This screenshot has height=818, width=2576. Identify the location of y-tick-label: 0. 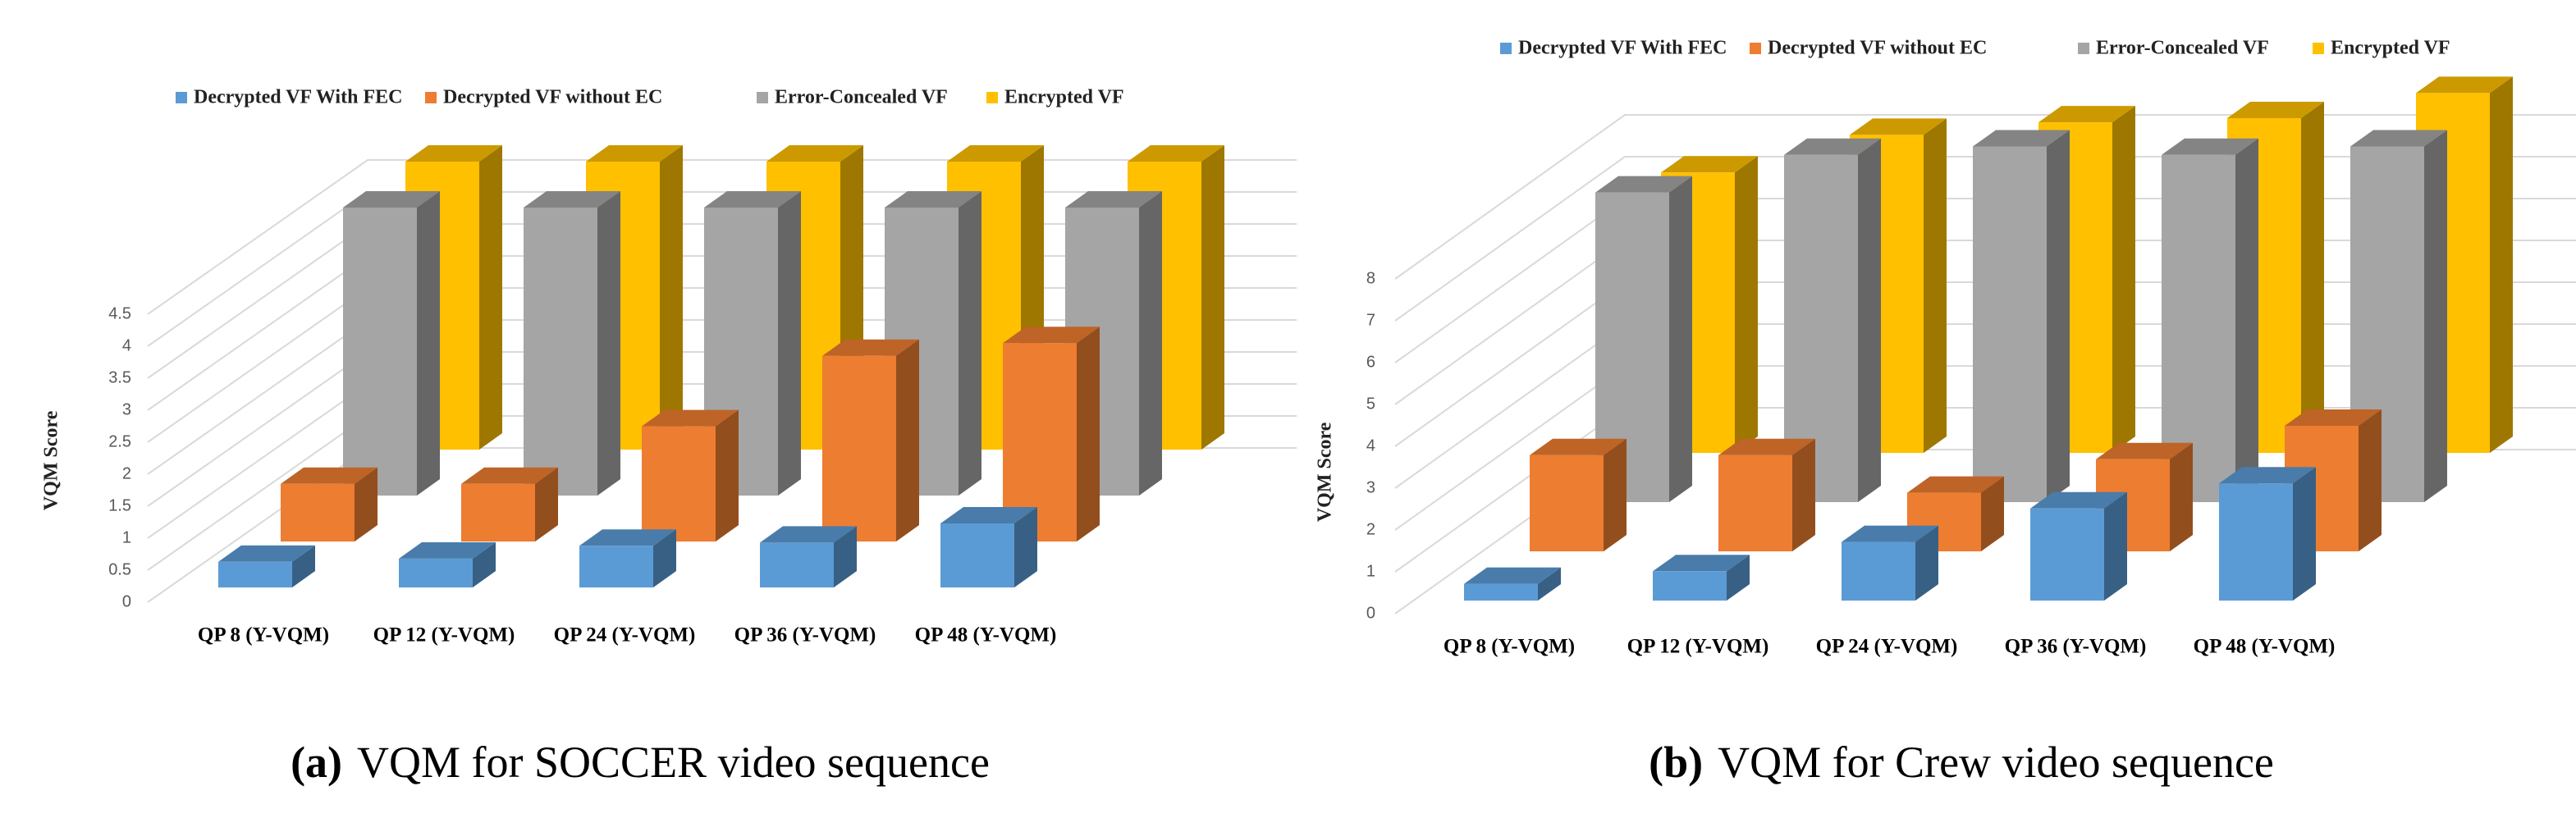
(1370, 613).